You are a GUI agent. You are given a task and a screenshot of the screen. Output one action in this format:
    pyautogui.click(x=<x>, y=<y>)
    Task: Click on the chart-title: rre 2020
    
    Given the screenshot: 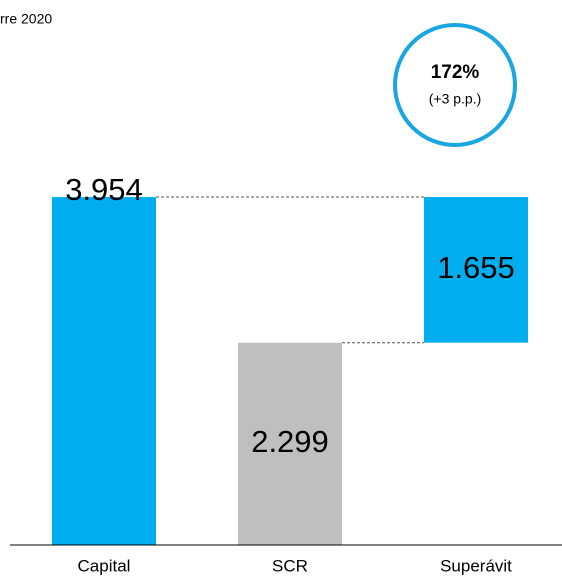 What is the action you would take?
    pyautogui.click(x=26, y=19)
    